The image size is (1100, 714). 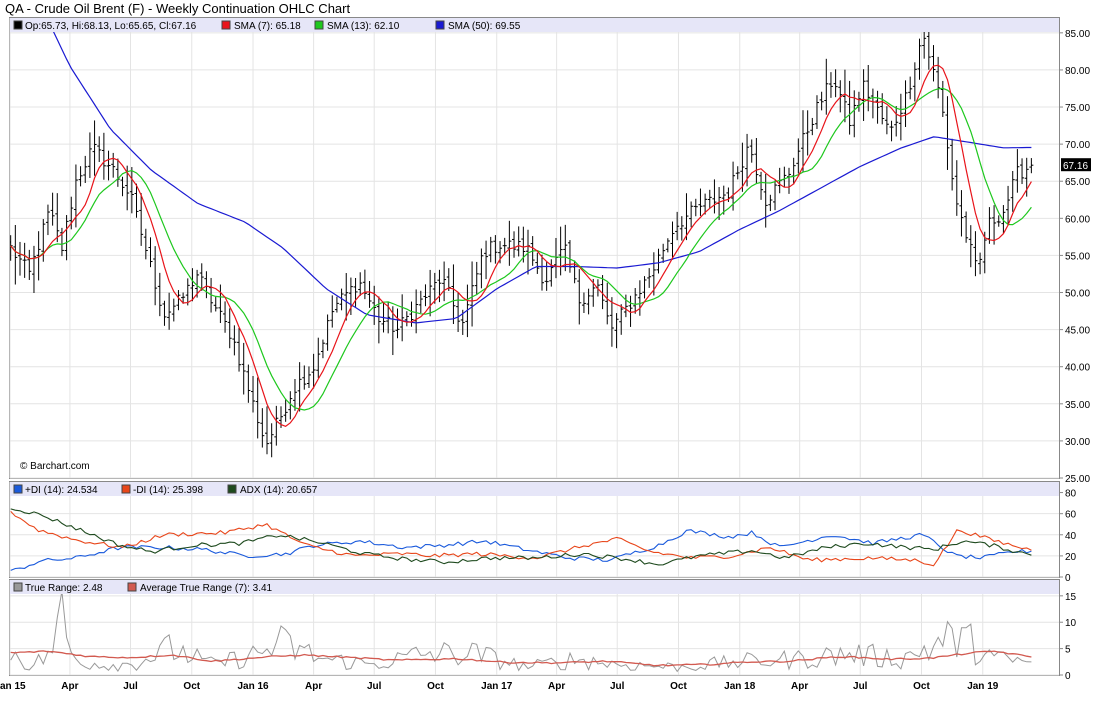 I want to click on ohlc-legend-text: Op:65.73, Hi:68.13, Lo:65.65, Cl:67.16, so click(x=111, y=26).